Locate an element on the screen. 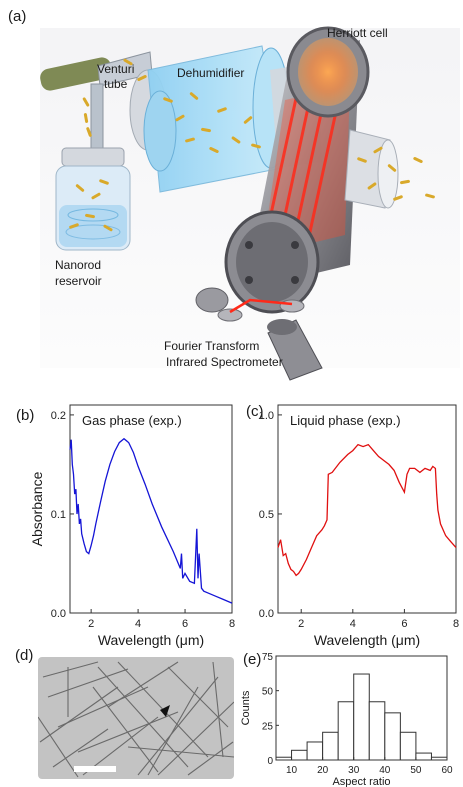 This screenshot has height=787, width=463. venturi-stem is located at coordinates (97, 119).